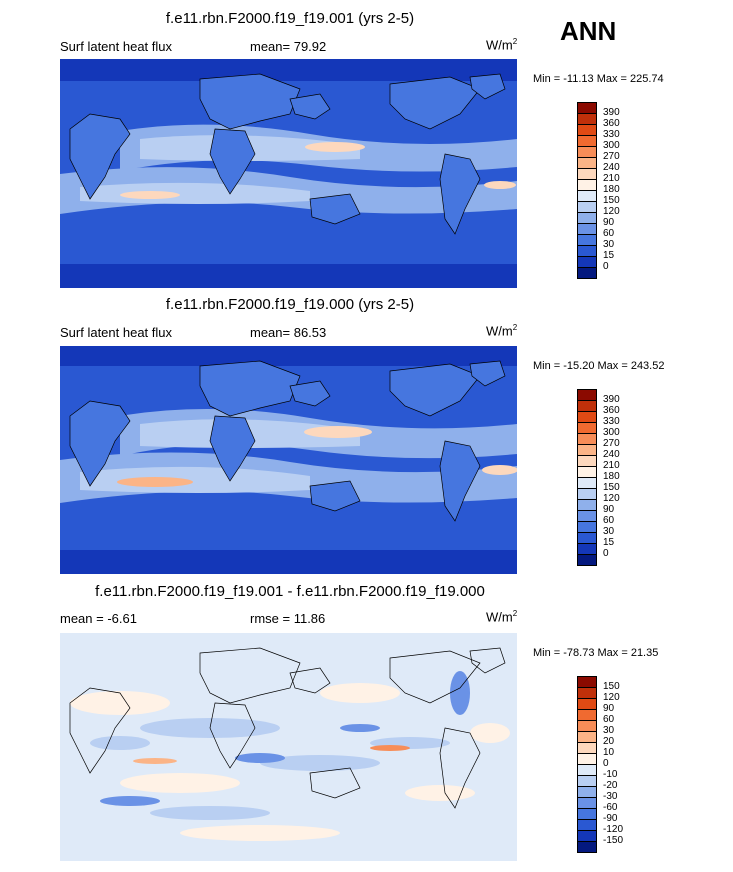 The height and width of the screenshot is (872, 733). I want to click on colorbar-label: -90, so click(610, 818).